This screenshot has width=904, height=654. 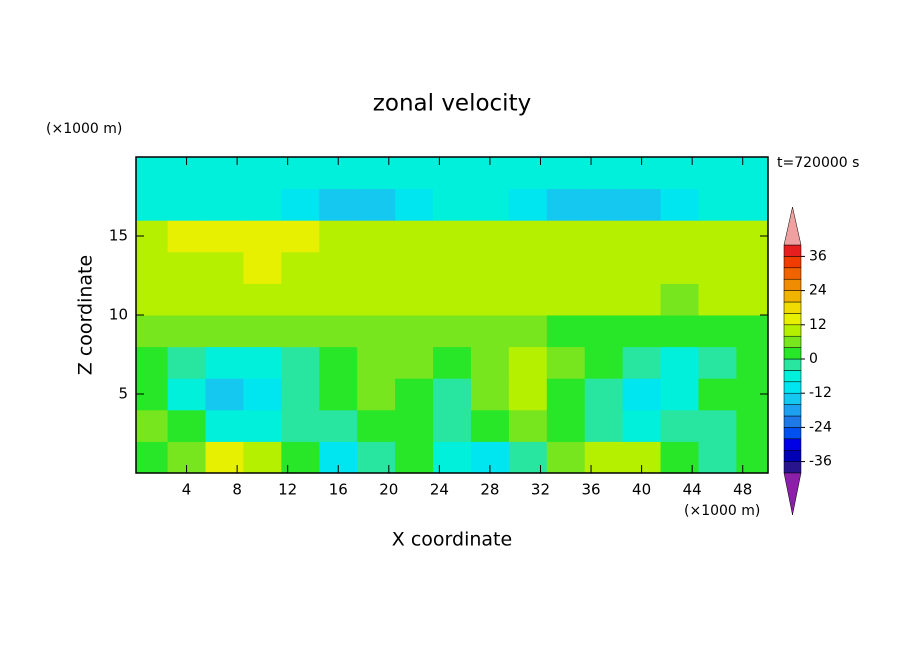 What do you see at coordinates (641, 490) in the screenshot?
I see `x-tick-label: 40` at bounding box center [641, 490].